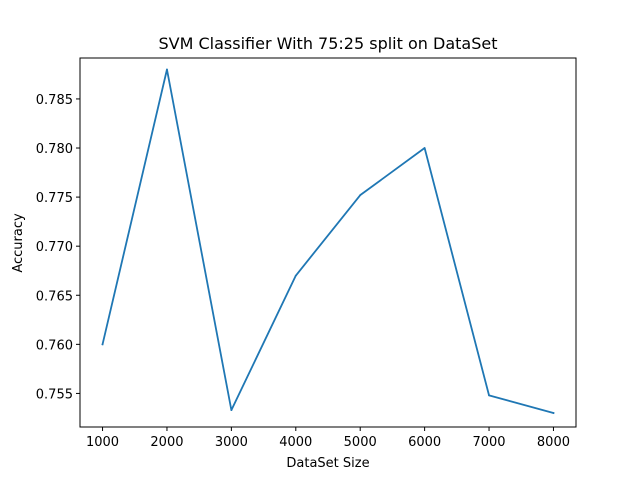  What do you see at coordinates (54, 149) in the screenshot?
I see `y-tick-label: 0.780` at bounding box center [54, 149].